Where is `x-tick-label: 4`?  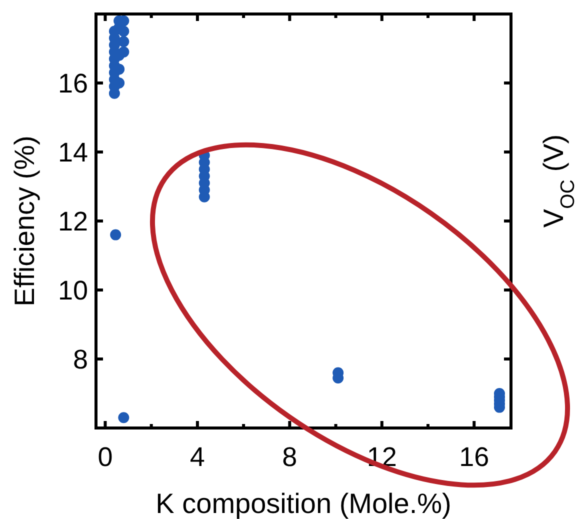 x-tick-label: 4 is located at coordinates (197, 457).